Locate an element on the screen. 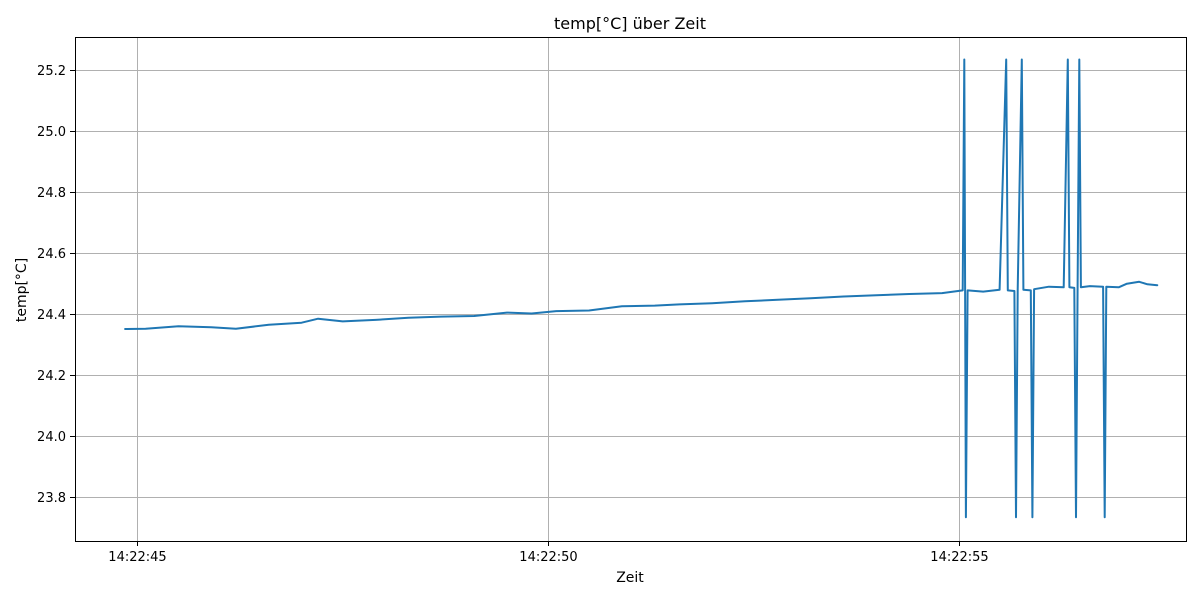  y-tick-label: 24.6 is located at coordinates (51, 254).